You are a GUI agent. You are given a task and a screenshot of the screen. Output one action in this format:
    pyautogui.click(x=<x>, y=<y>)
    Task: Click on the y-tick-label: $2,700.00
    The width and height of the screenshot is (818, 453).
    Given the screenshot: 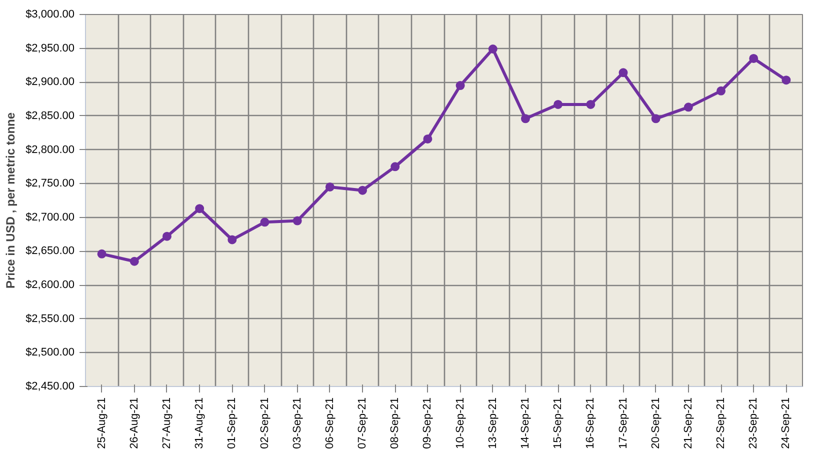 What is the action you would take?
    pyautogui.click(x=50, y=217)
    